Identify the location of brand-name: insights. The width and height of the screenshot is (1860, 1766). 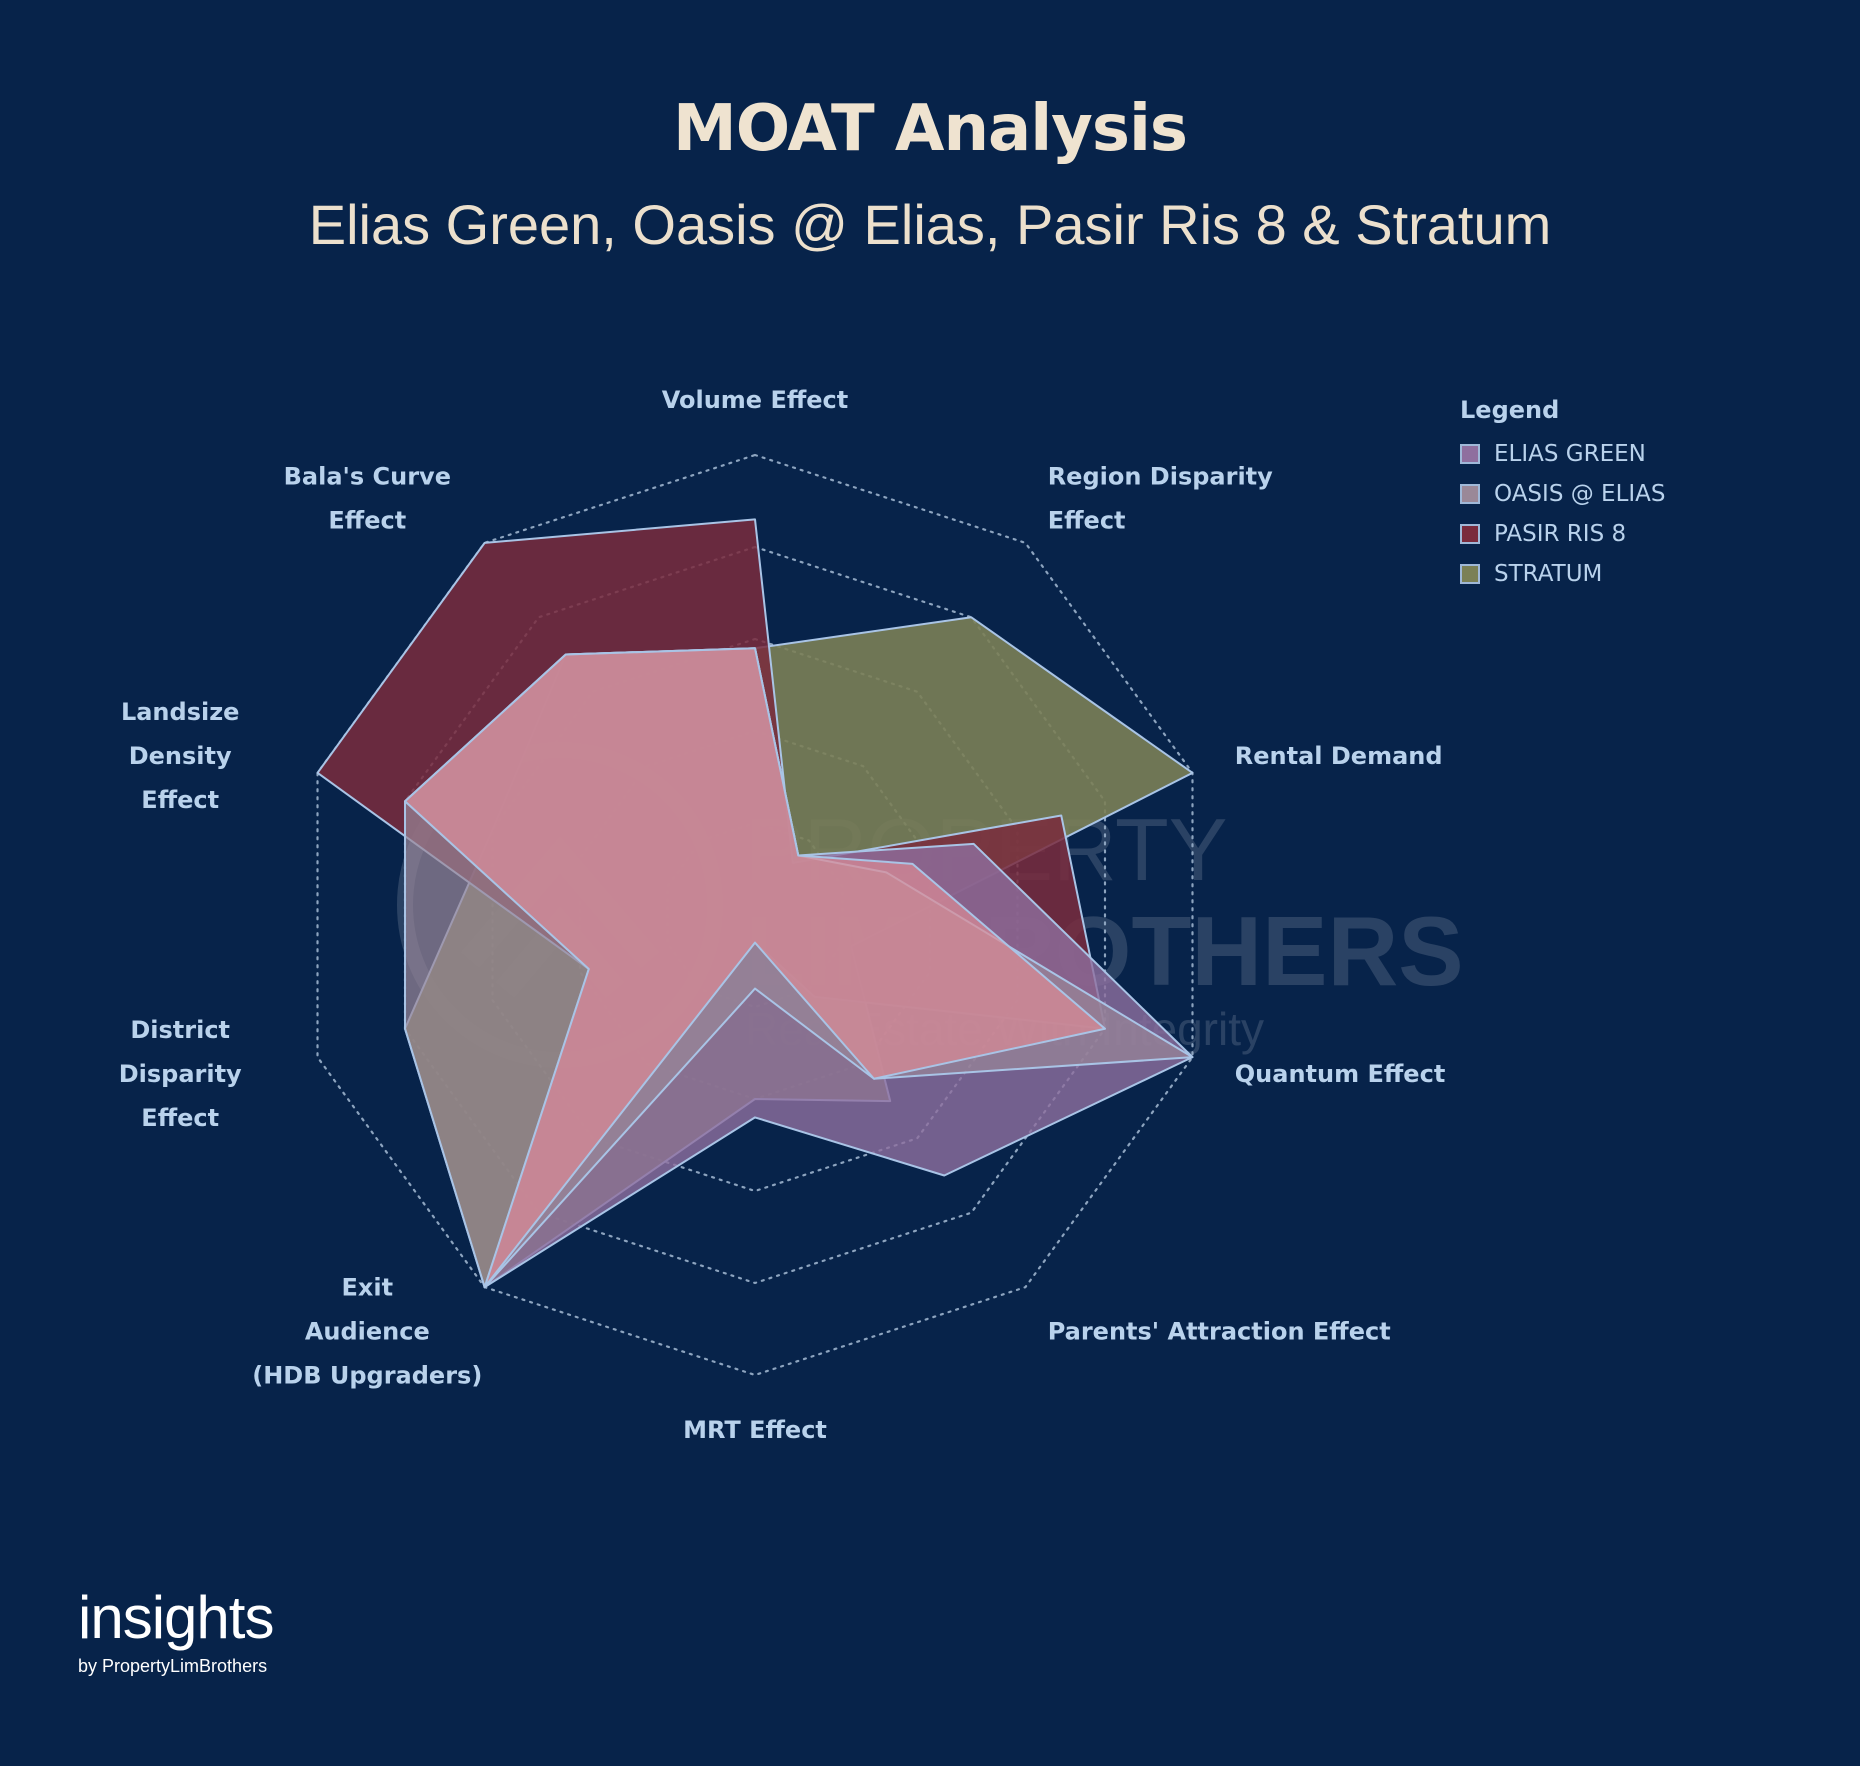
(176, 1617).